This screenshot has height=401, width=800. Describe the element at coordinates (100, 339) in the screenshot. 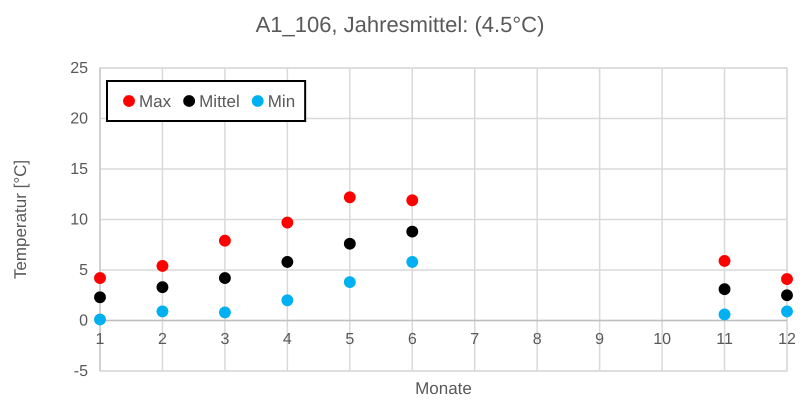

I see `x-tick-label: 1` at that location.